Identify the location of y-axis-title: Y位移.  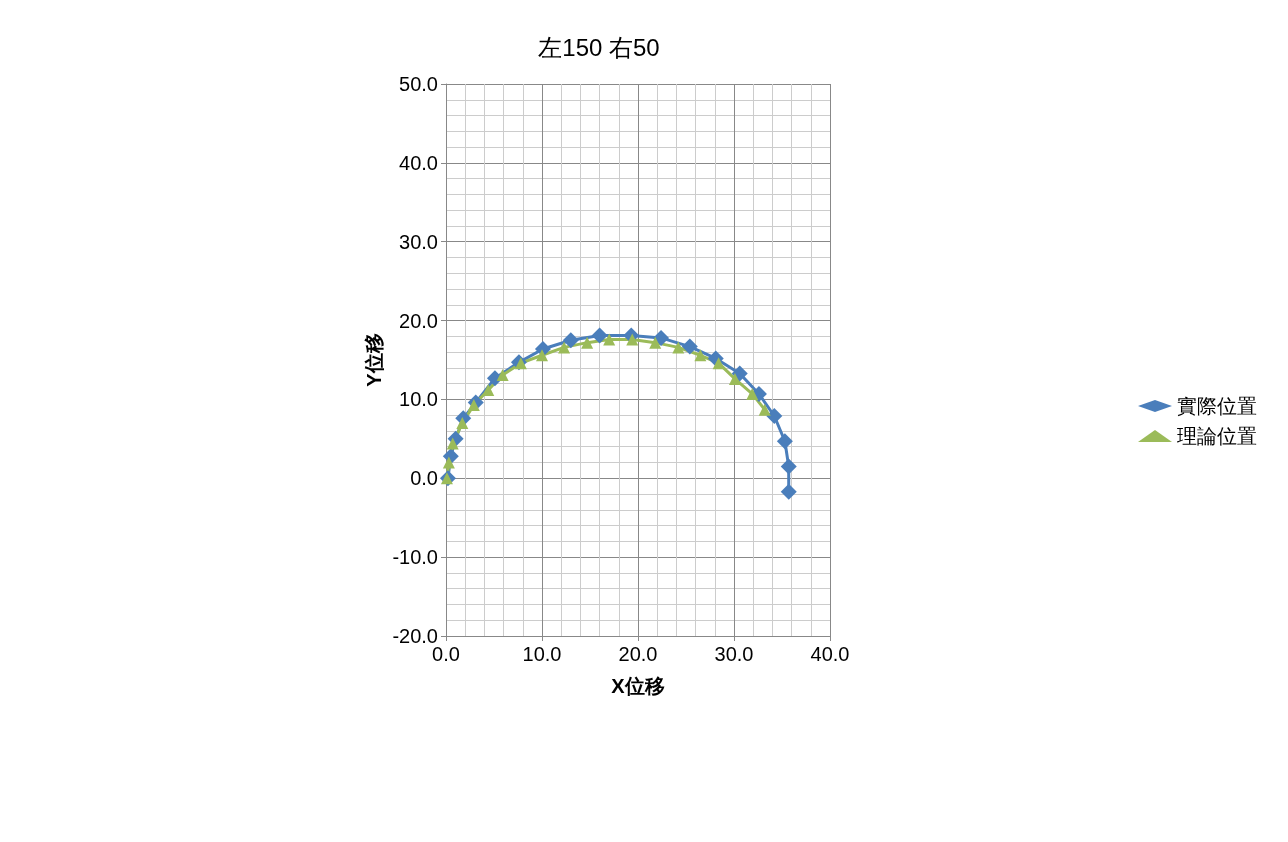
(374, 360).